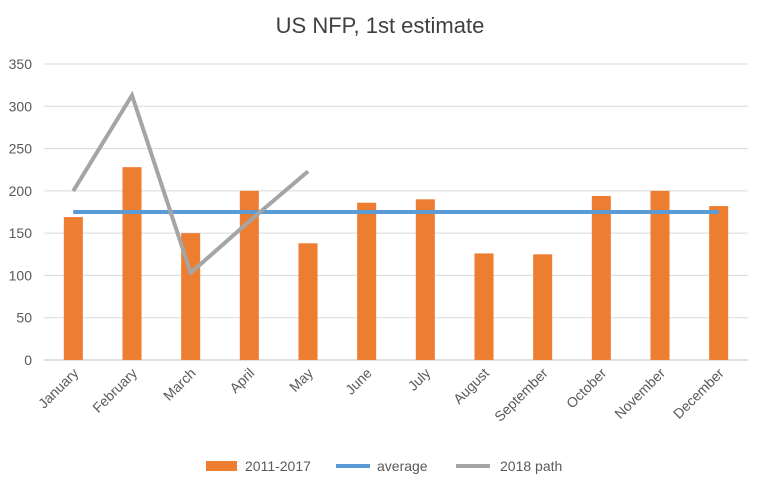 This screenshot has width=760, height=493. Describe the element at coordinates (249, 275) in the screenshot. I see `bar-april` at that location.